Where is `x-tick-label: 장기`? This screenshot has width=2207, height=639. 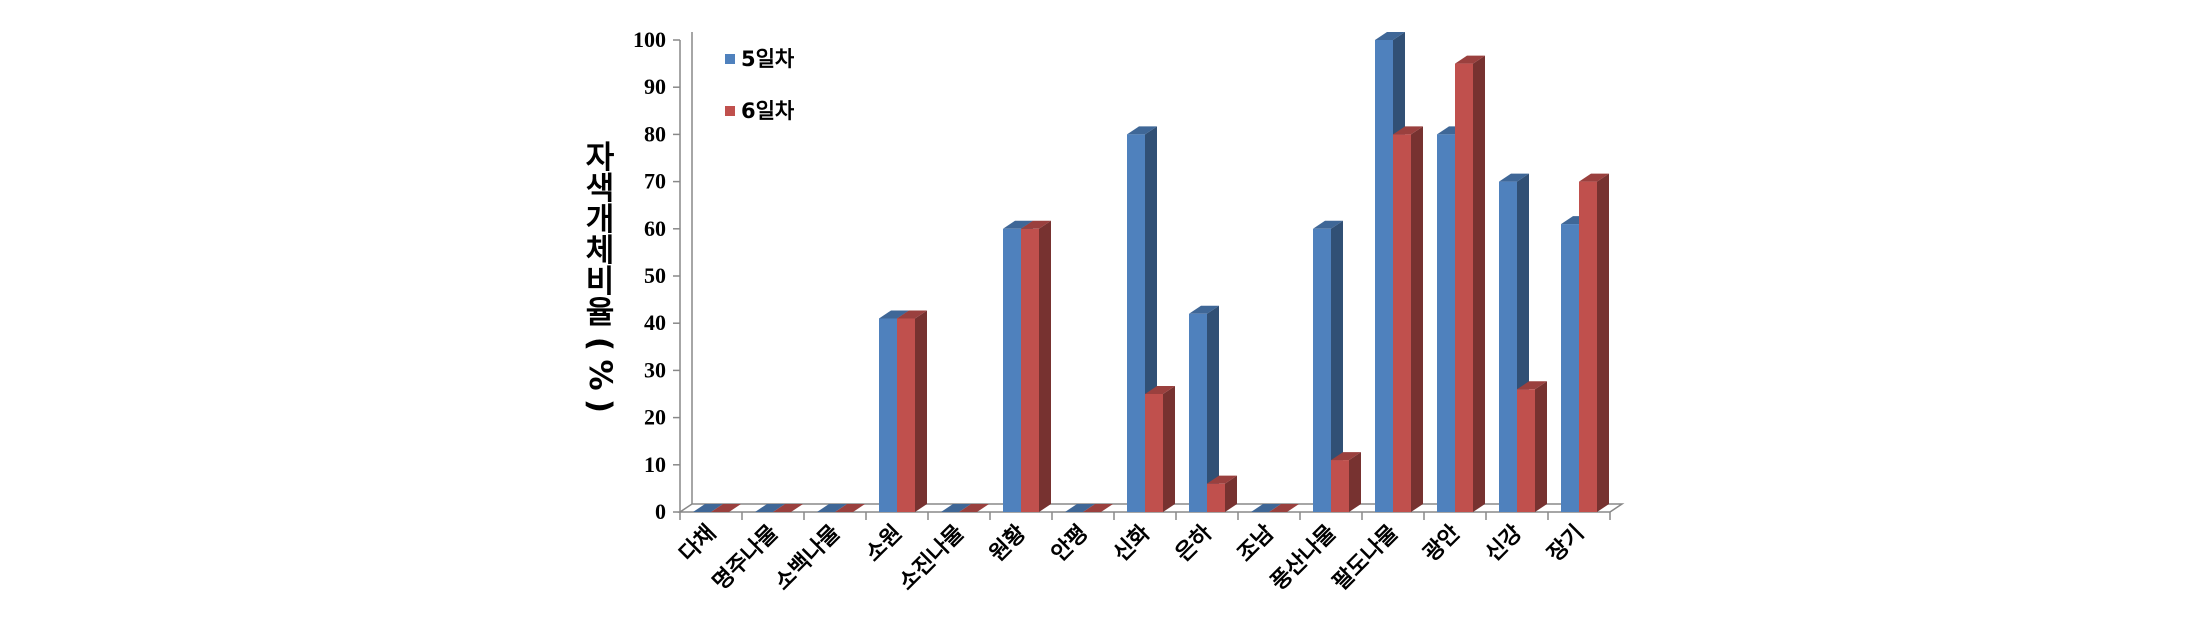 x-tick-label: 장기 is located at coordinates (1566, 544).